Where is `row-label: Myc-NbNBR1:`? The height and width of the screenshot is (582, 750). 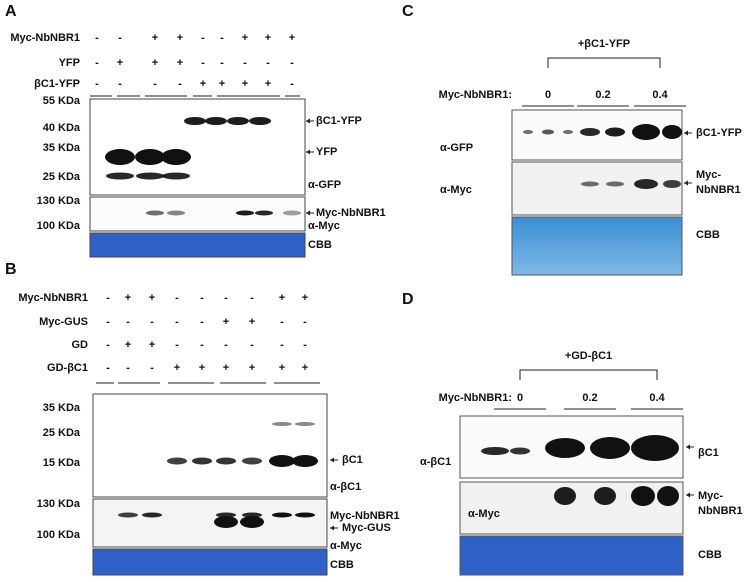
row-label: Myc-NbNBR1: is located at coordinates (475, 95).